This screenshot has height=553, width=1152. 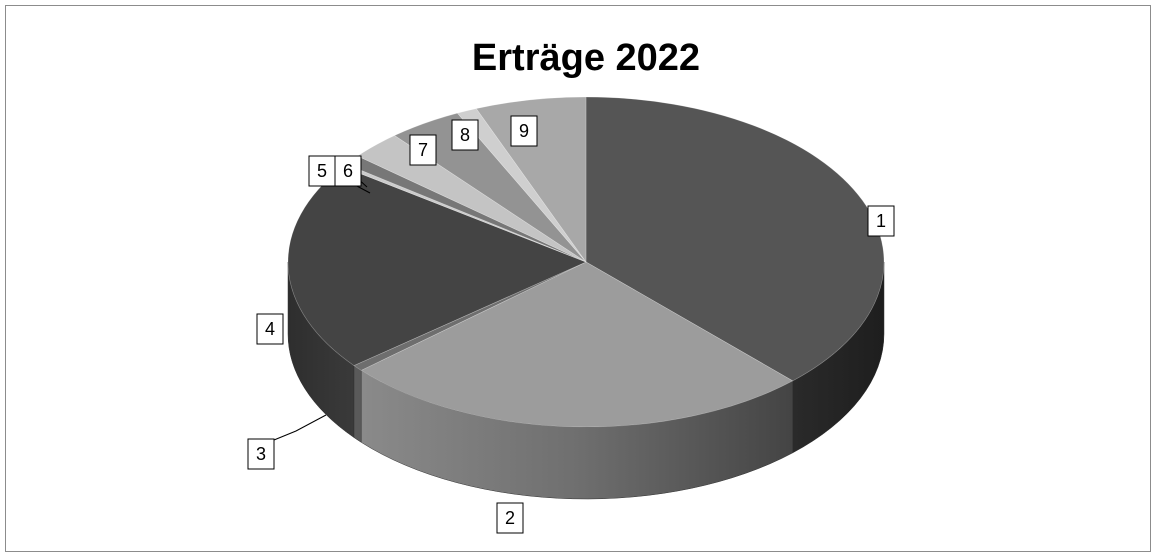 I want to click on data-label-9: 9, so click(x=524, y=131).